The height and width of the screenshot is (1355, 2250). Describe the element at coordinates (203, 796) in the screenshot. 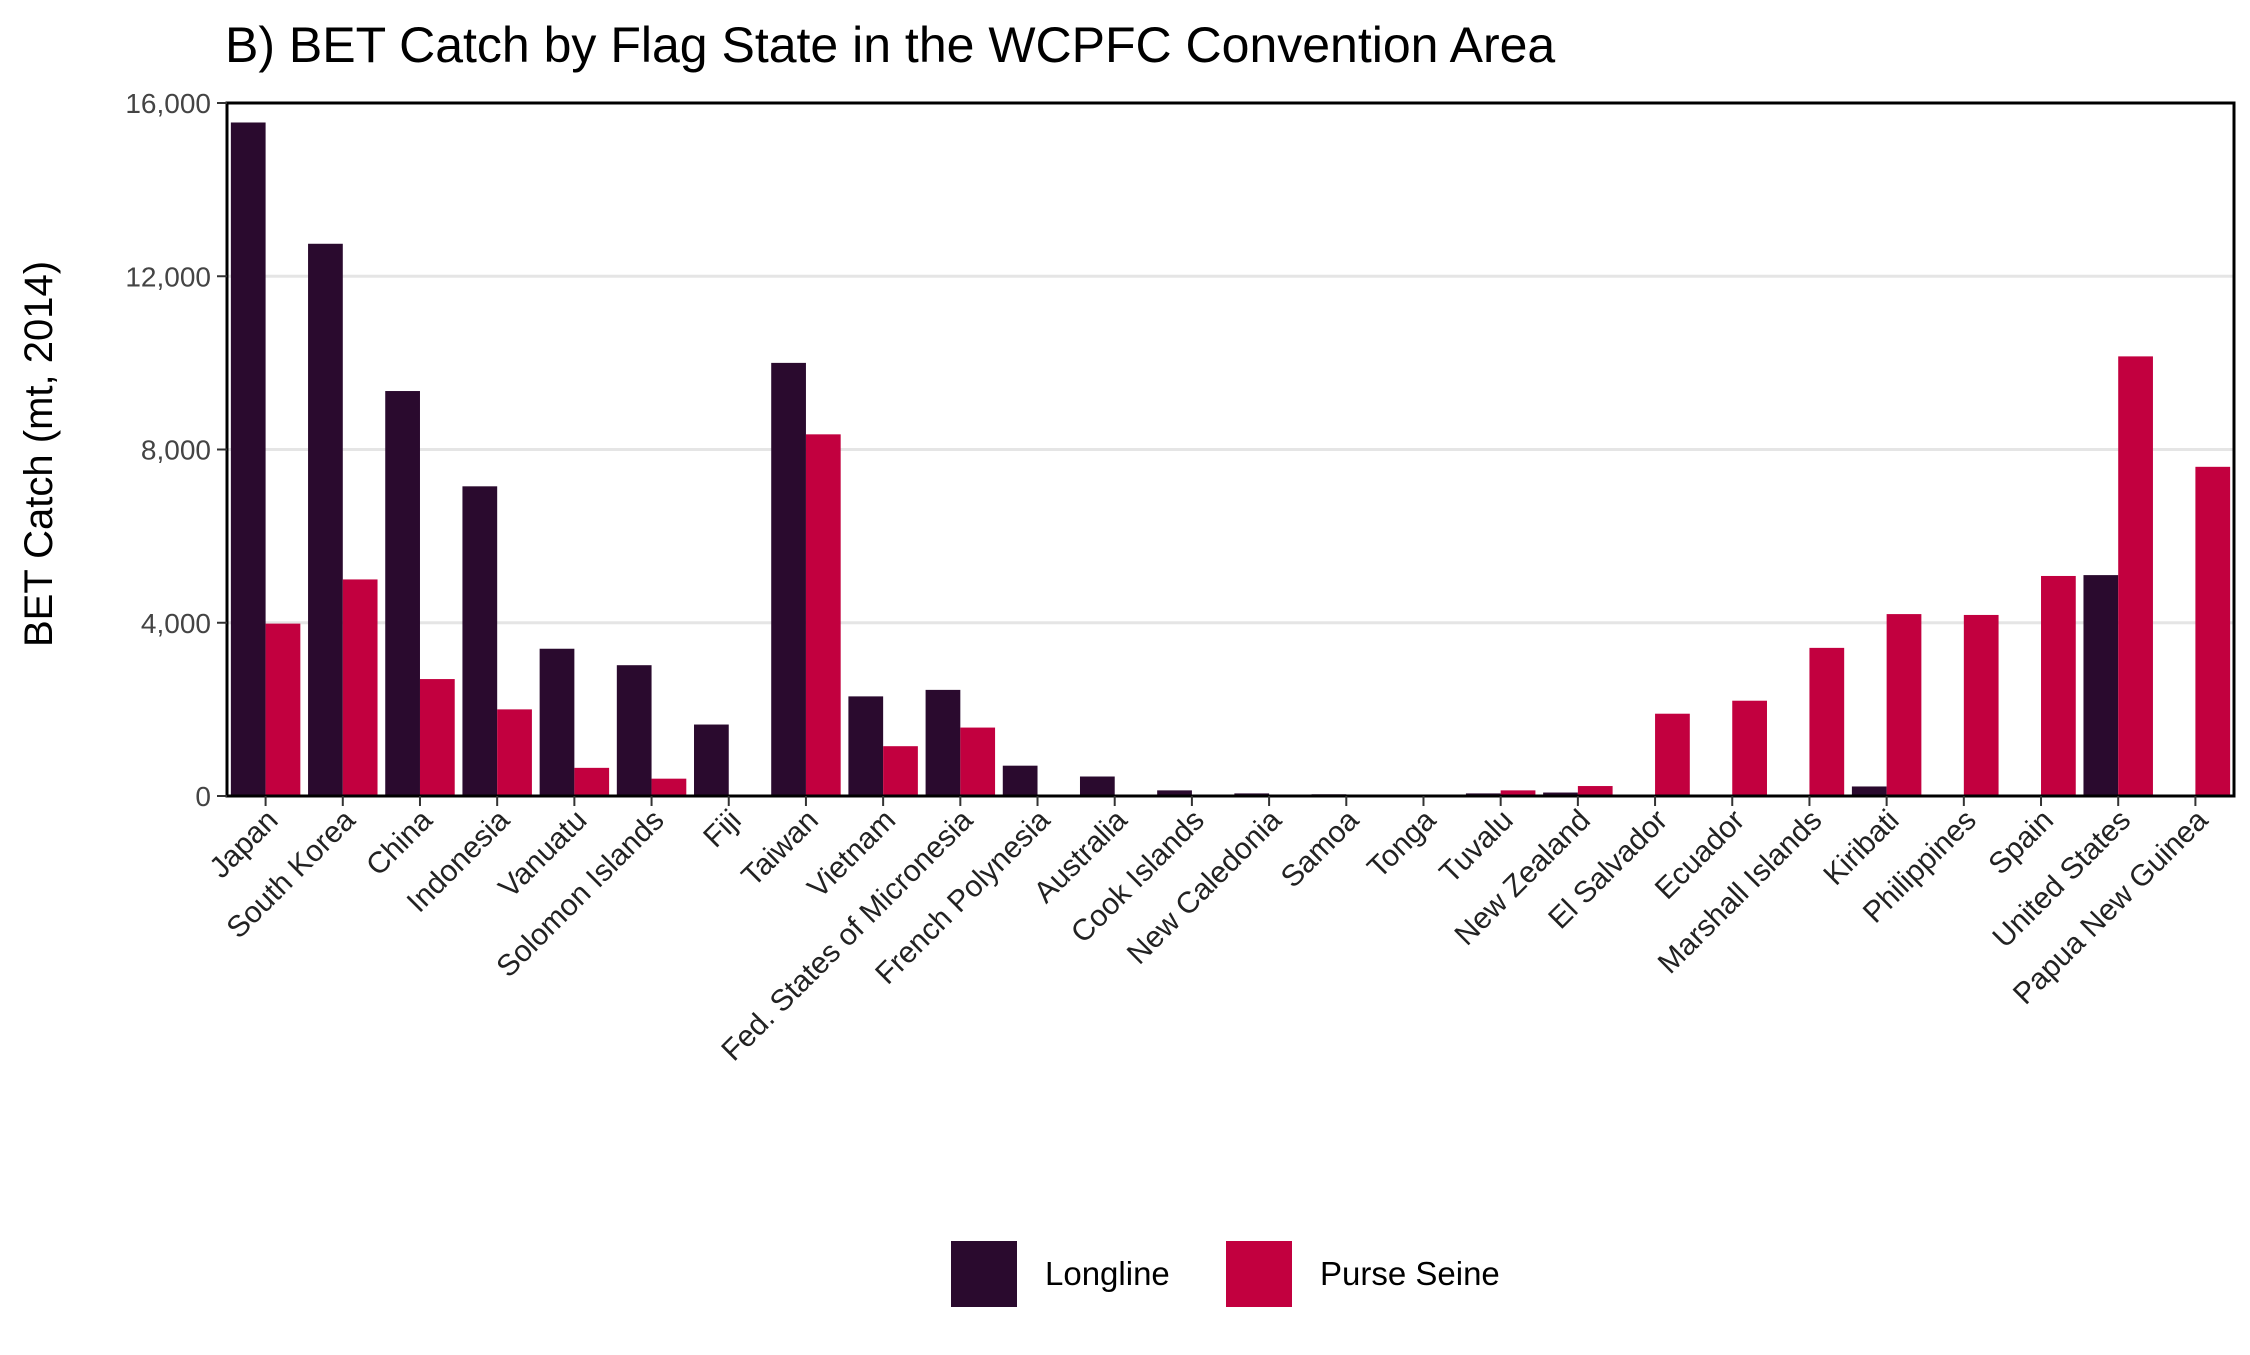

I see `y-tick-label: 0` at that location.